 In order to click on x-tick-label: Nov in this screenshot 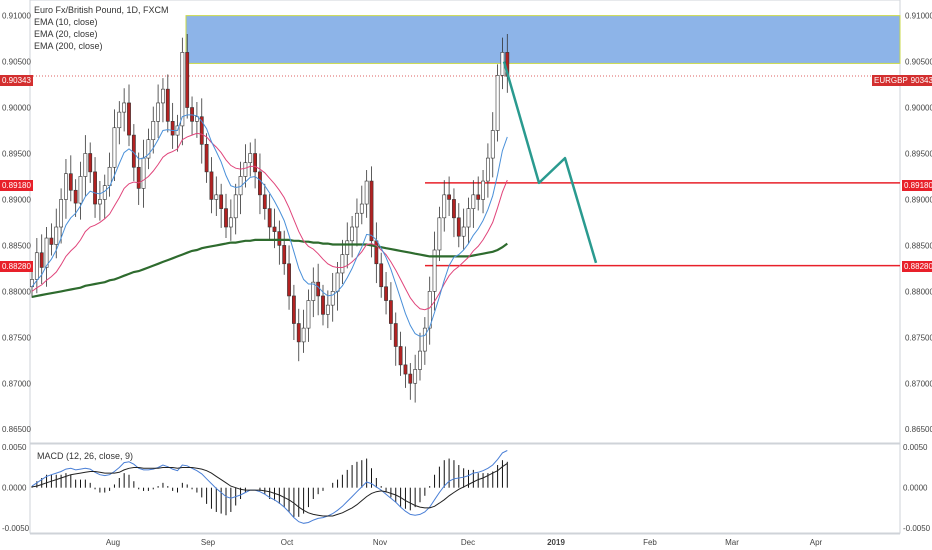, I will do `click(380, 542)`.